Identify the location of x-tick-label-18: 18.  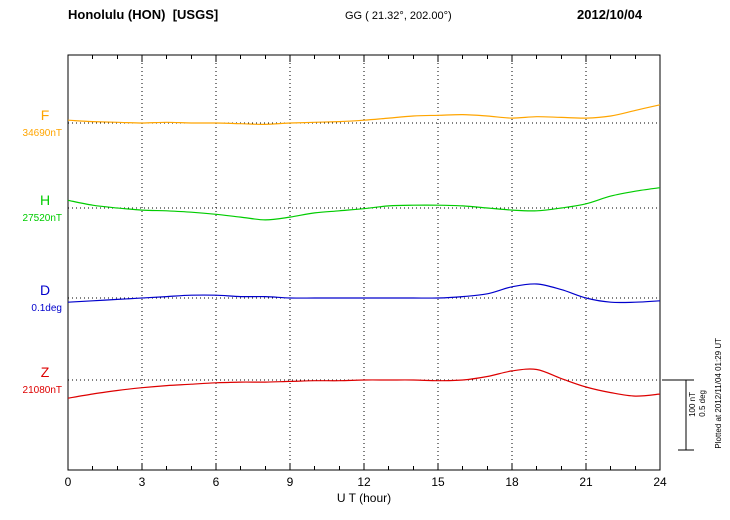
(512, 482).